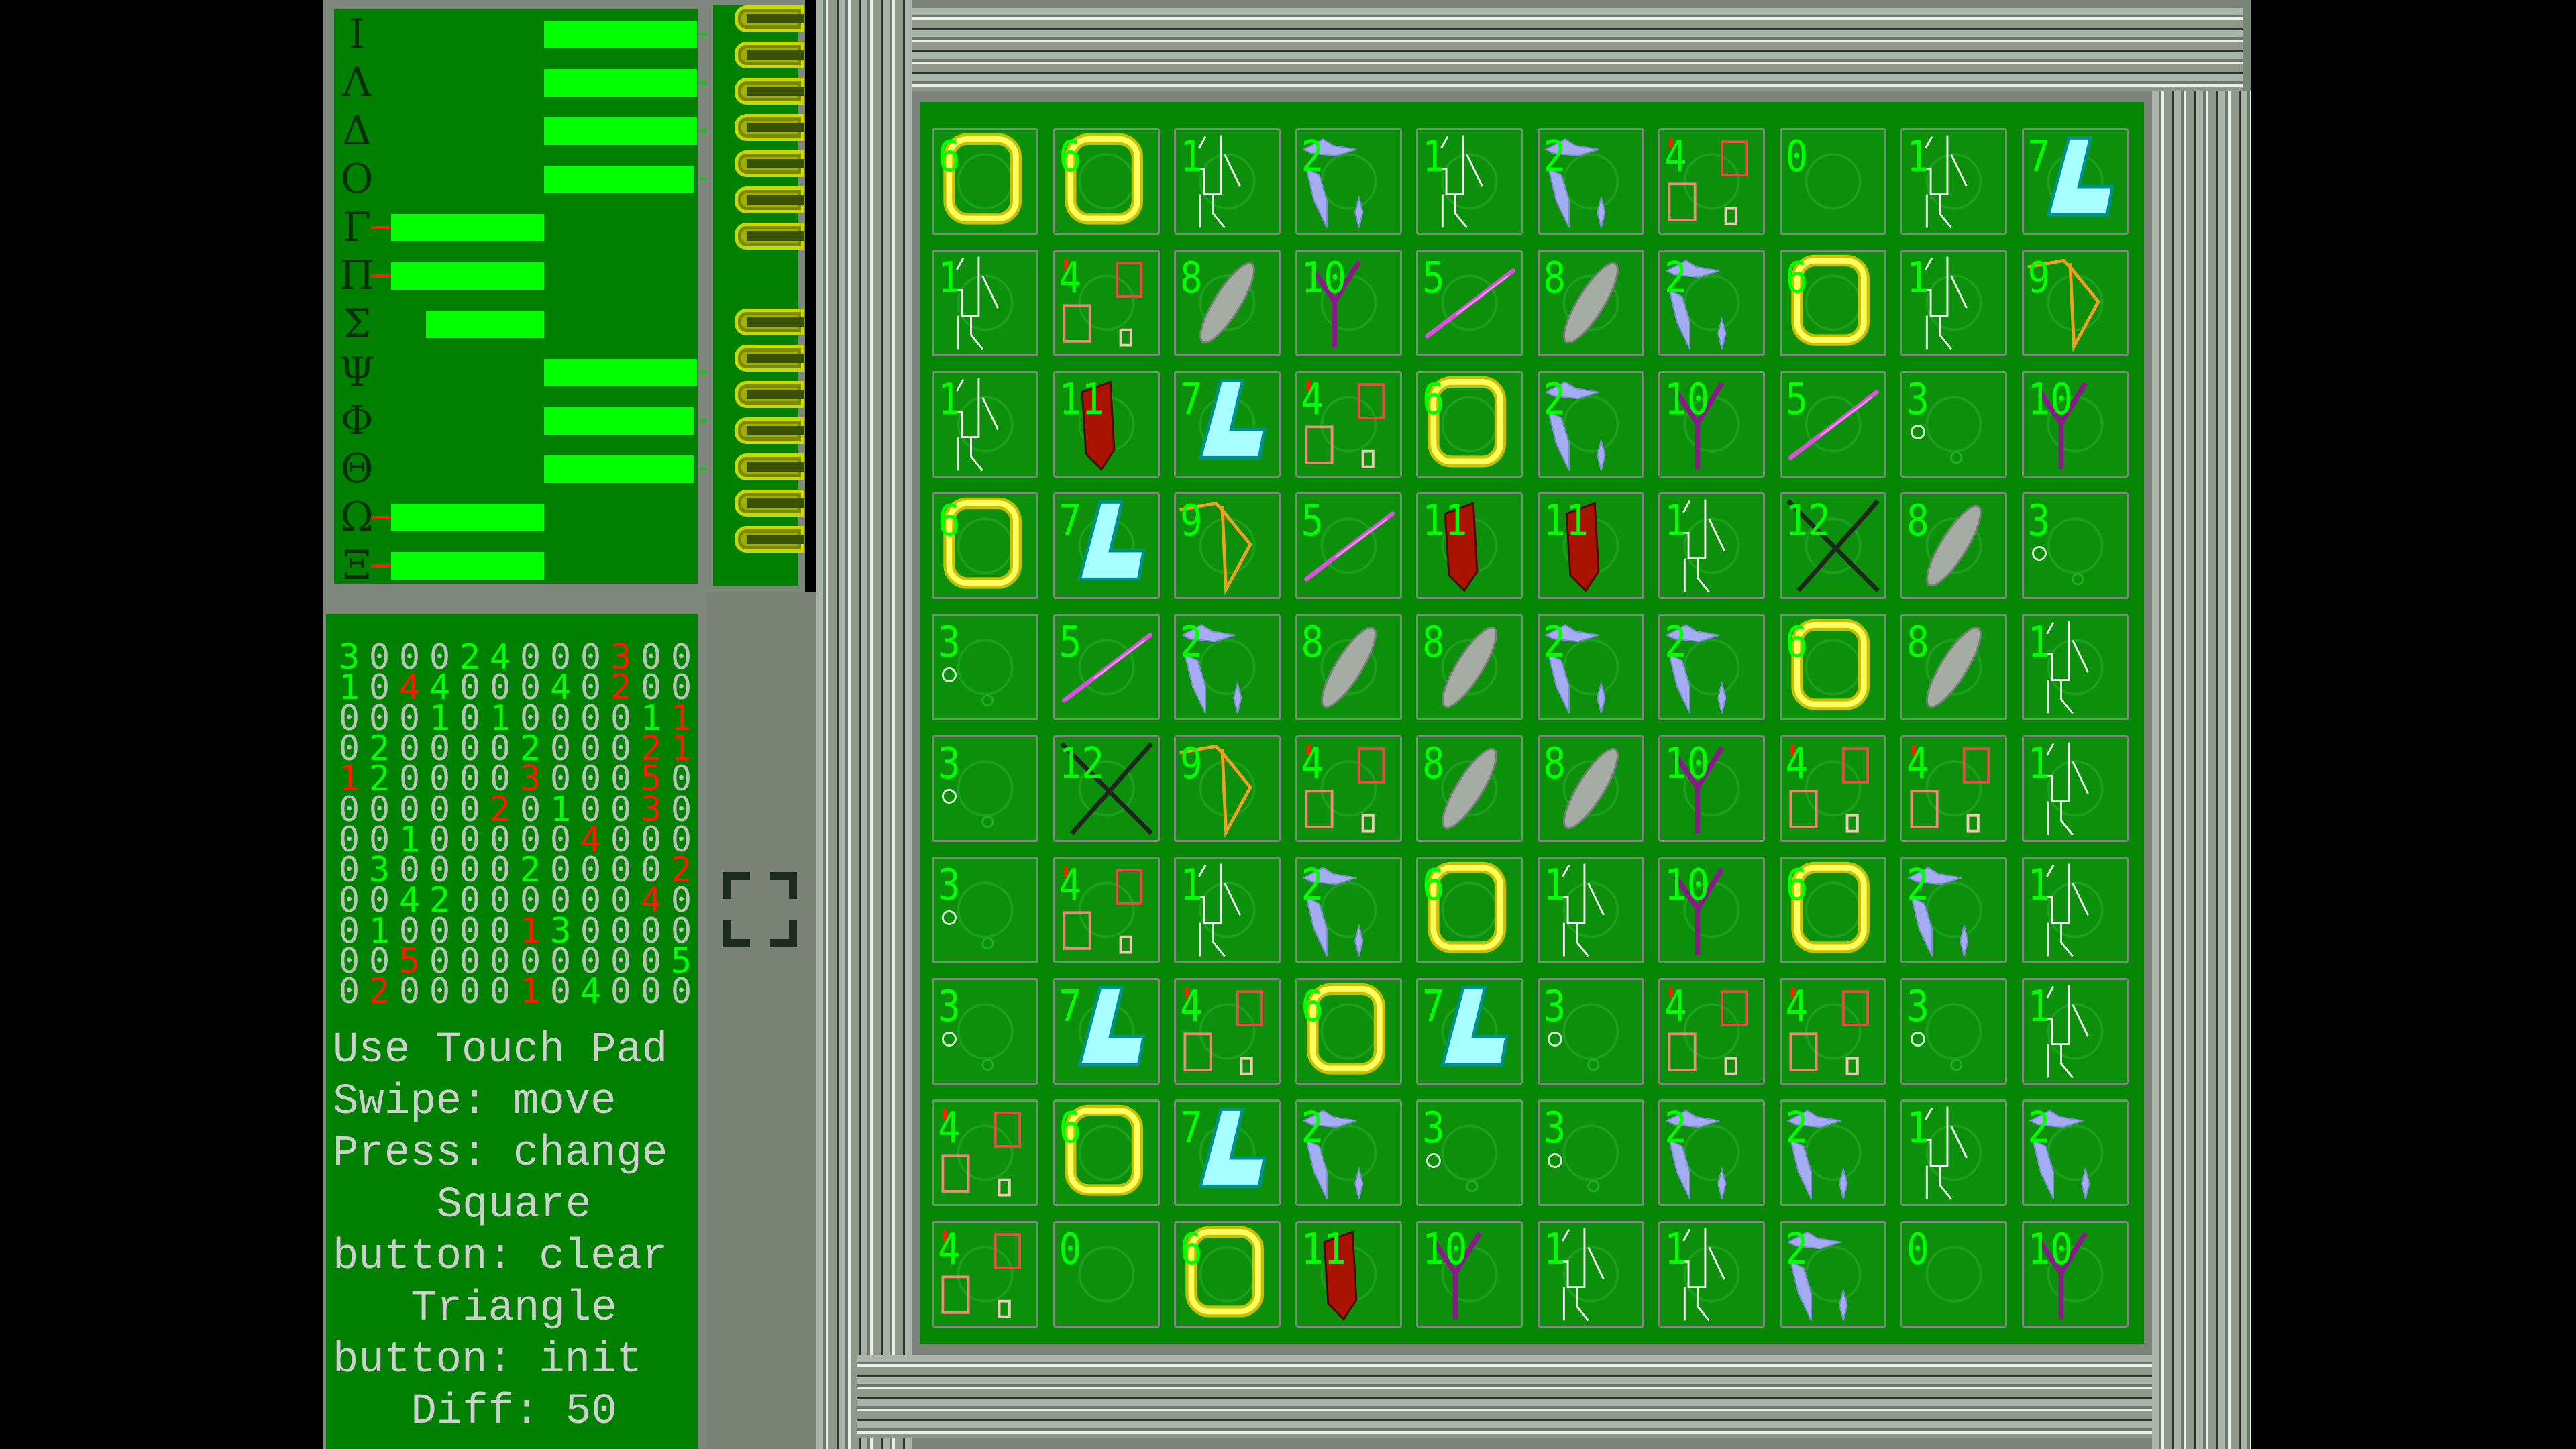 The image size is (2576, 1449). What do you see at coordinates (760, 909) in the screenshot?
I see `fullscreen-icon` at bounding box center [760, 909].